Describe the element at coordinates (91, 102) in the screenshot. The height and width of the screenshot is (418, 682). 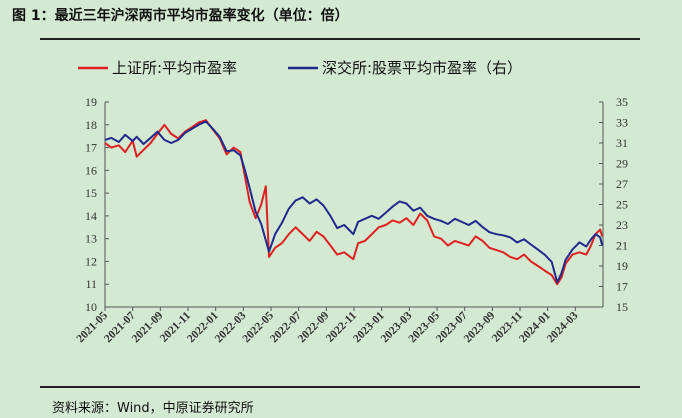
I see `y-left-tick-label: 19` at that location.